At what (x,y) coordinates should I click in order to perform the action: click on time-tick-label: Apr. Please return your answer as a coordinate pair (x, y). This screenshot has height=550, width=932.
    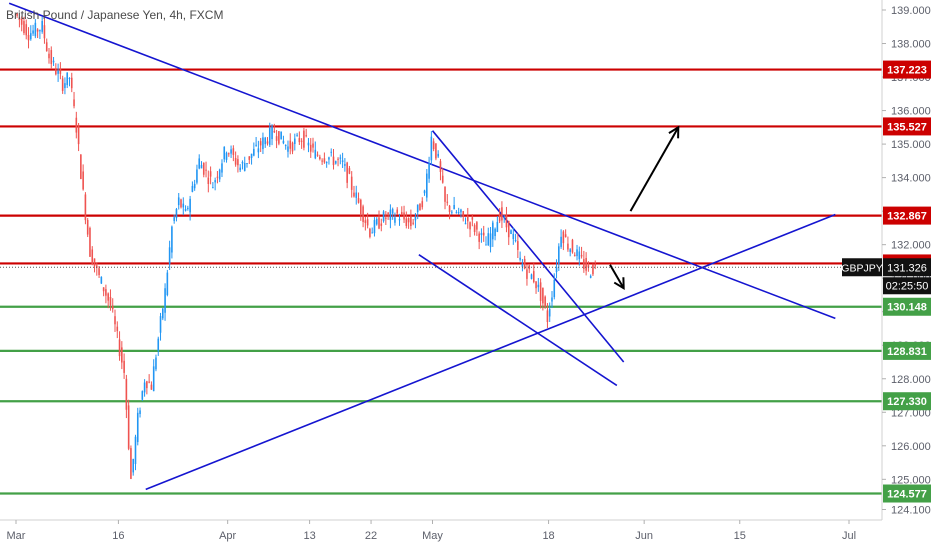
    Looking at the image, I should click on (227, 536).